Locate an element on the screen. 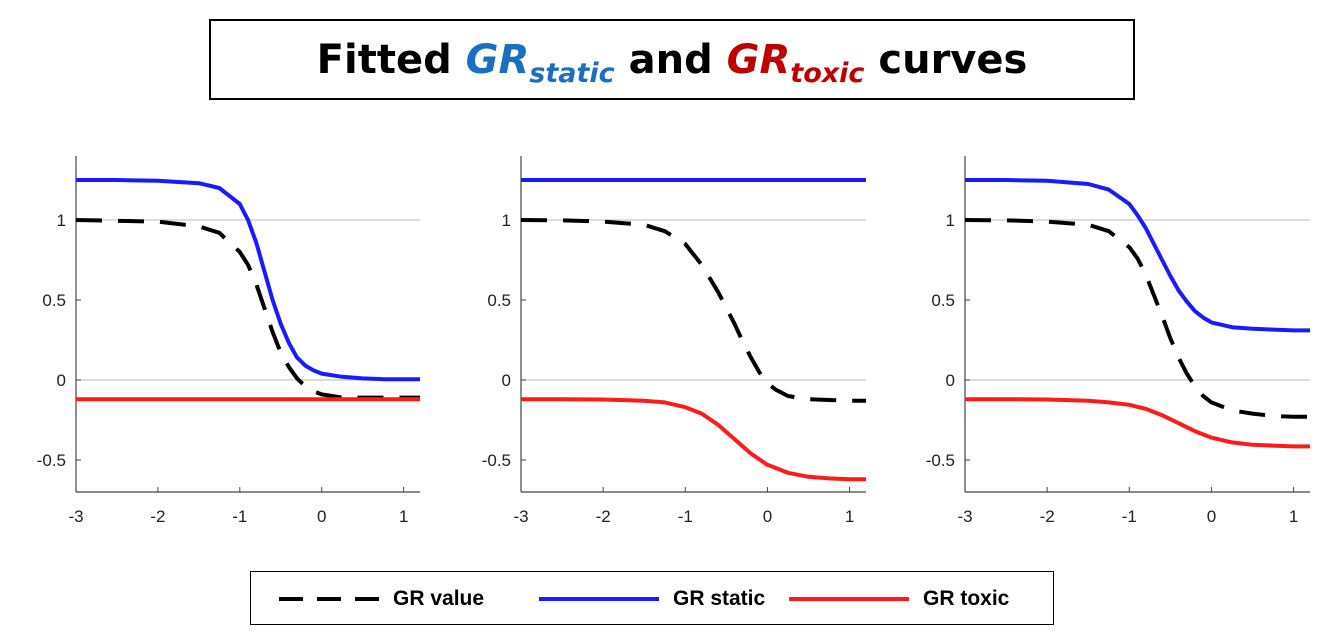  title-static-main: GR is located at coordinates (497, 59).